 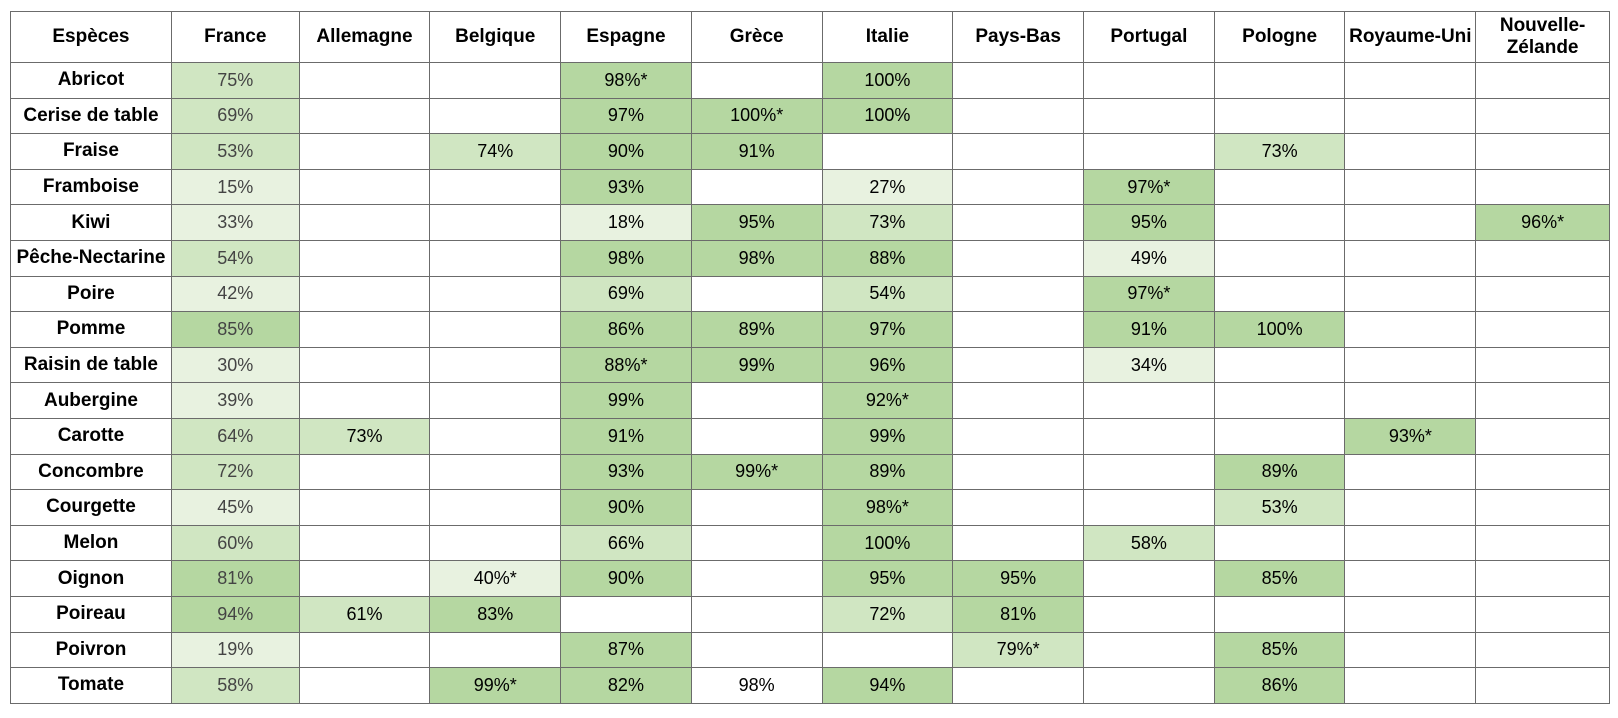 I want to click on percentage-cell: 93%, so click(x=626, y=472).